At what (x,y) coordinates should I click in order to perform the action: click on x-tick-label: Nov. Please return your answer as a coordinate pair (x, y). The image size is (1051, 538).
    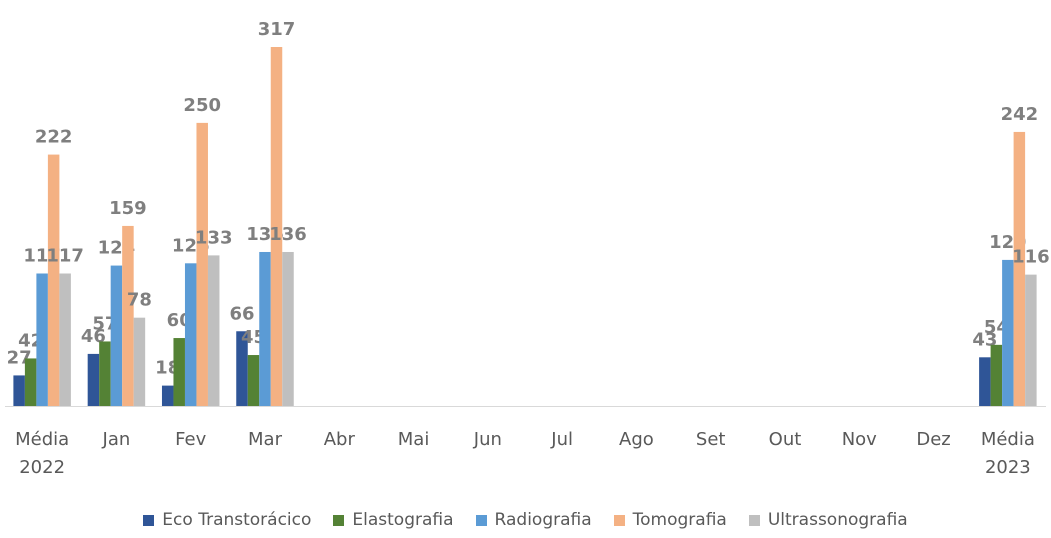
    Looking at the image, I should click on (859, 439).